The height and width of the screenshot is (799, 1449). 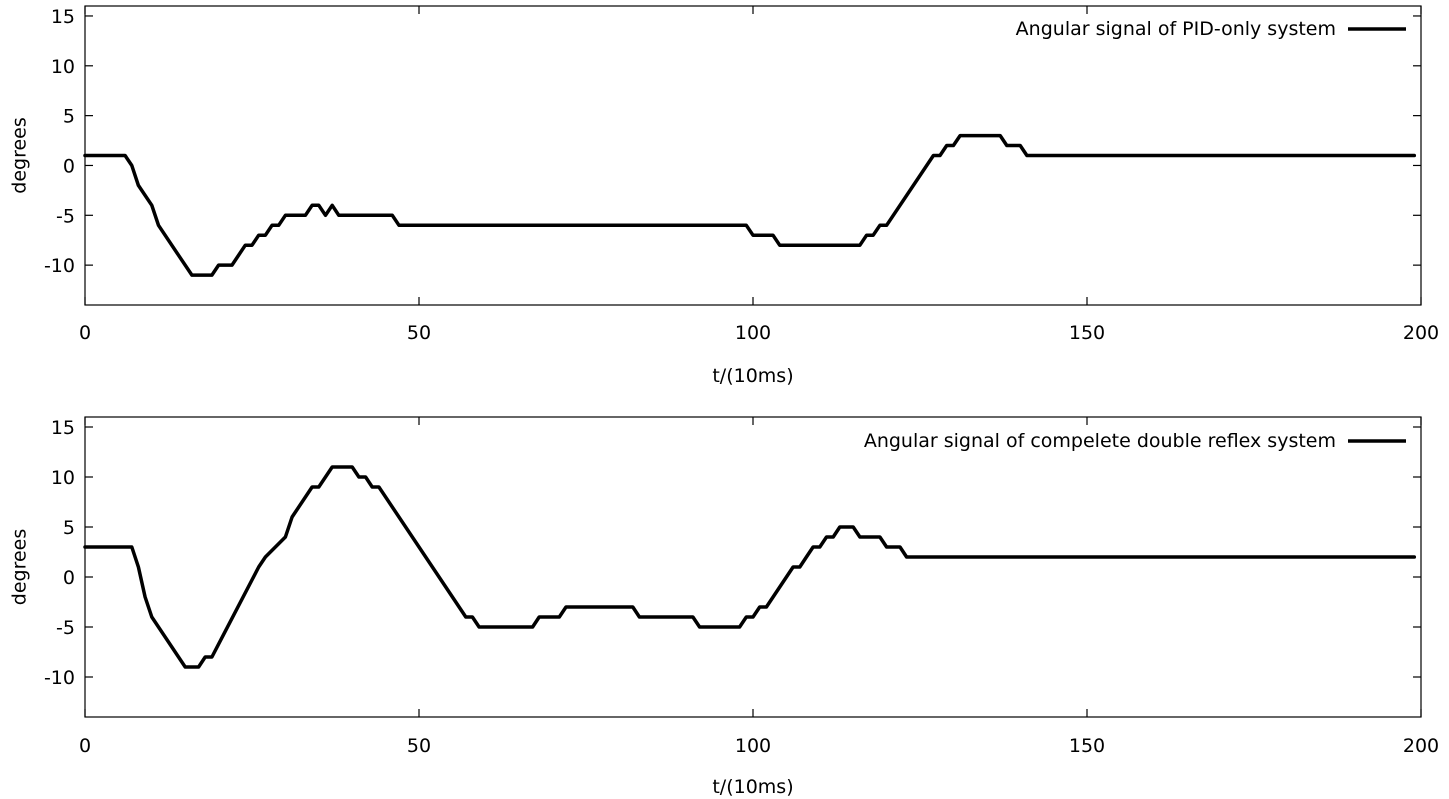 What do you see at coordinates (1176, 29) in the screenshot?
I see `legend-label: Angular signal of PID-only system` at bounding box center [1176, 29].